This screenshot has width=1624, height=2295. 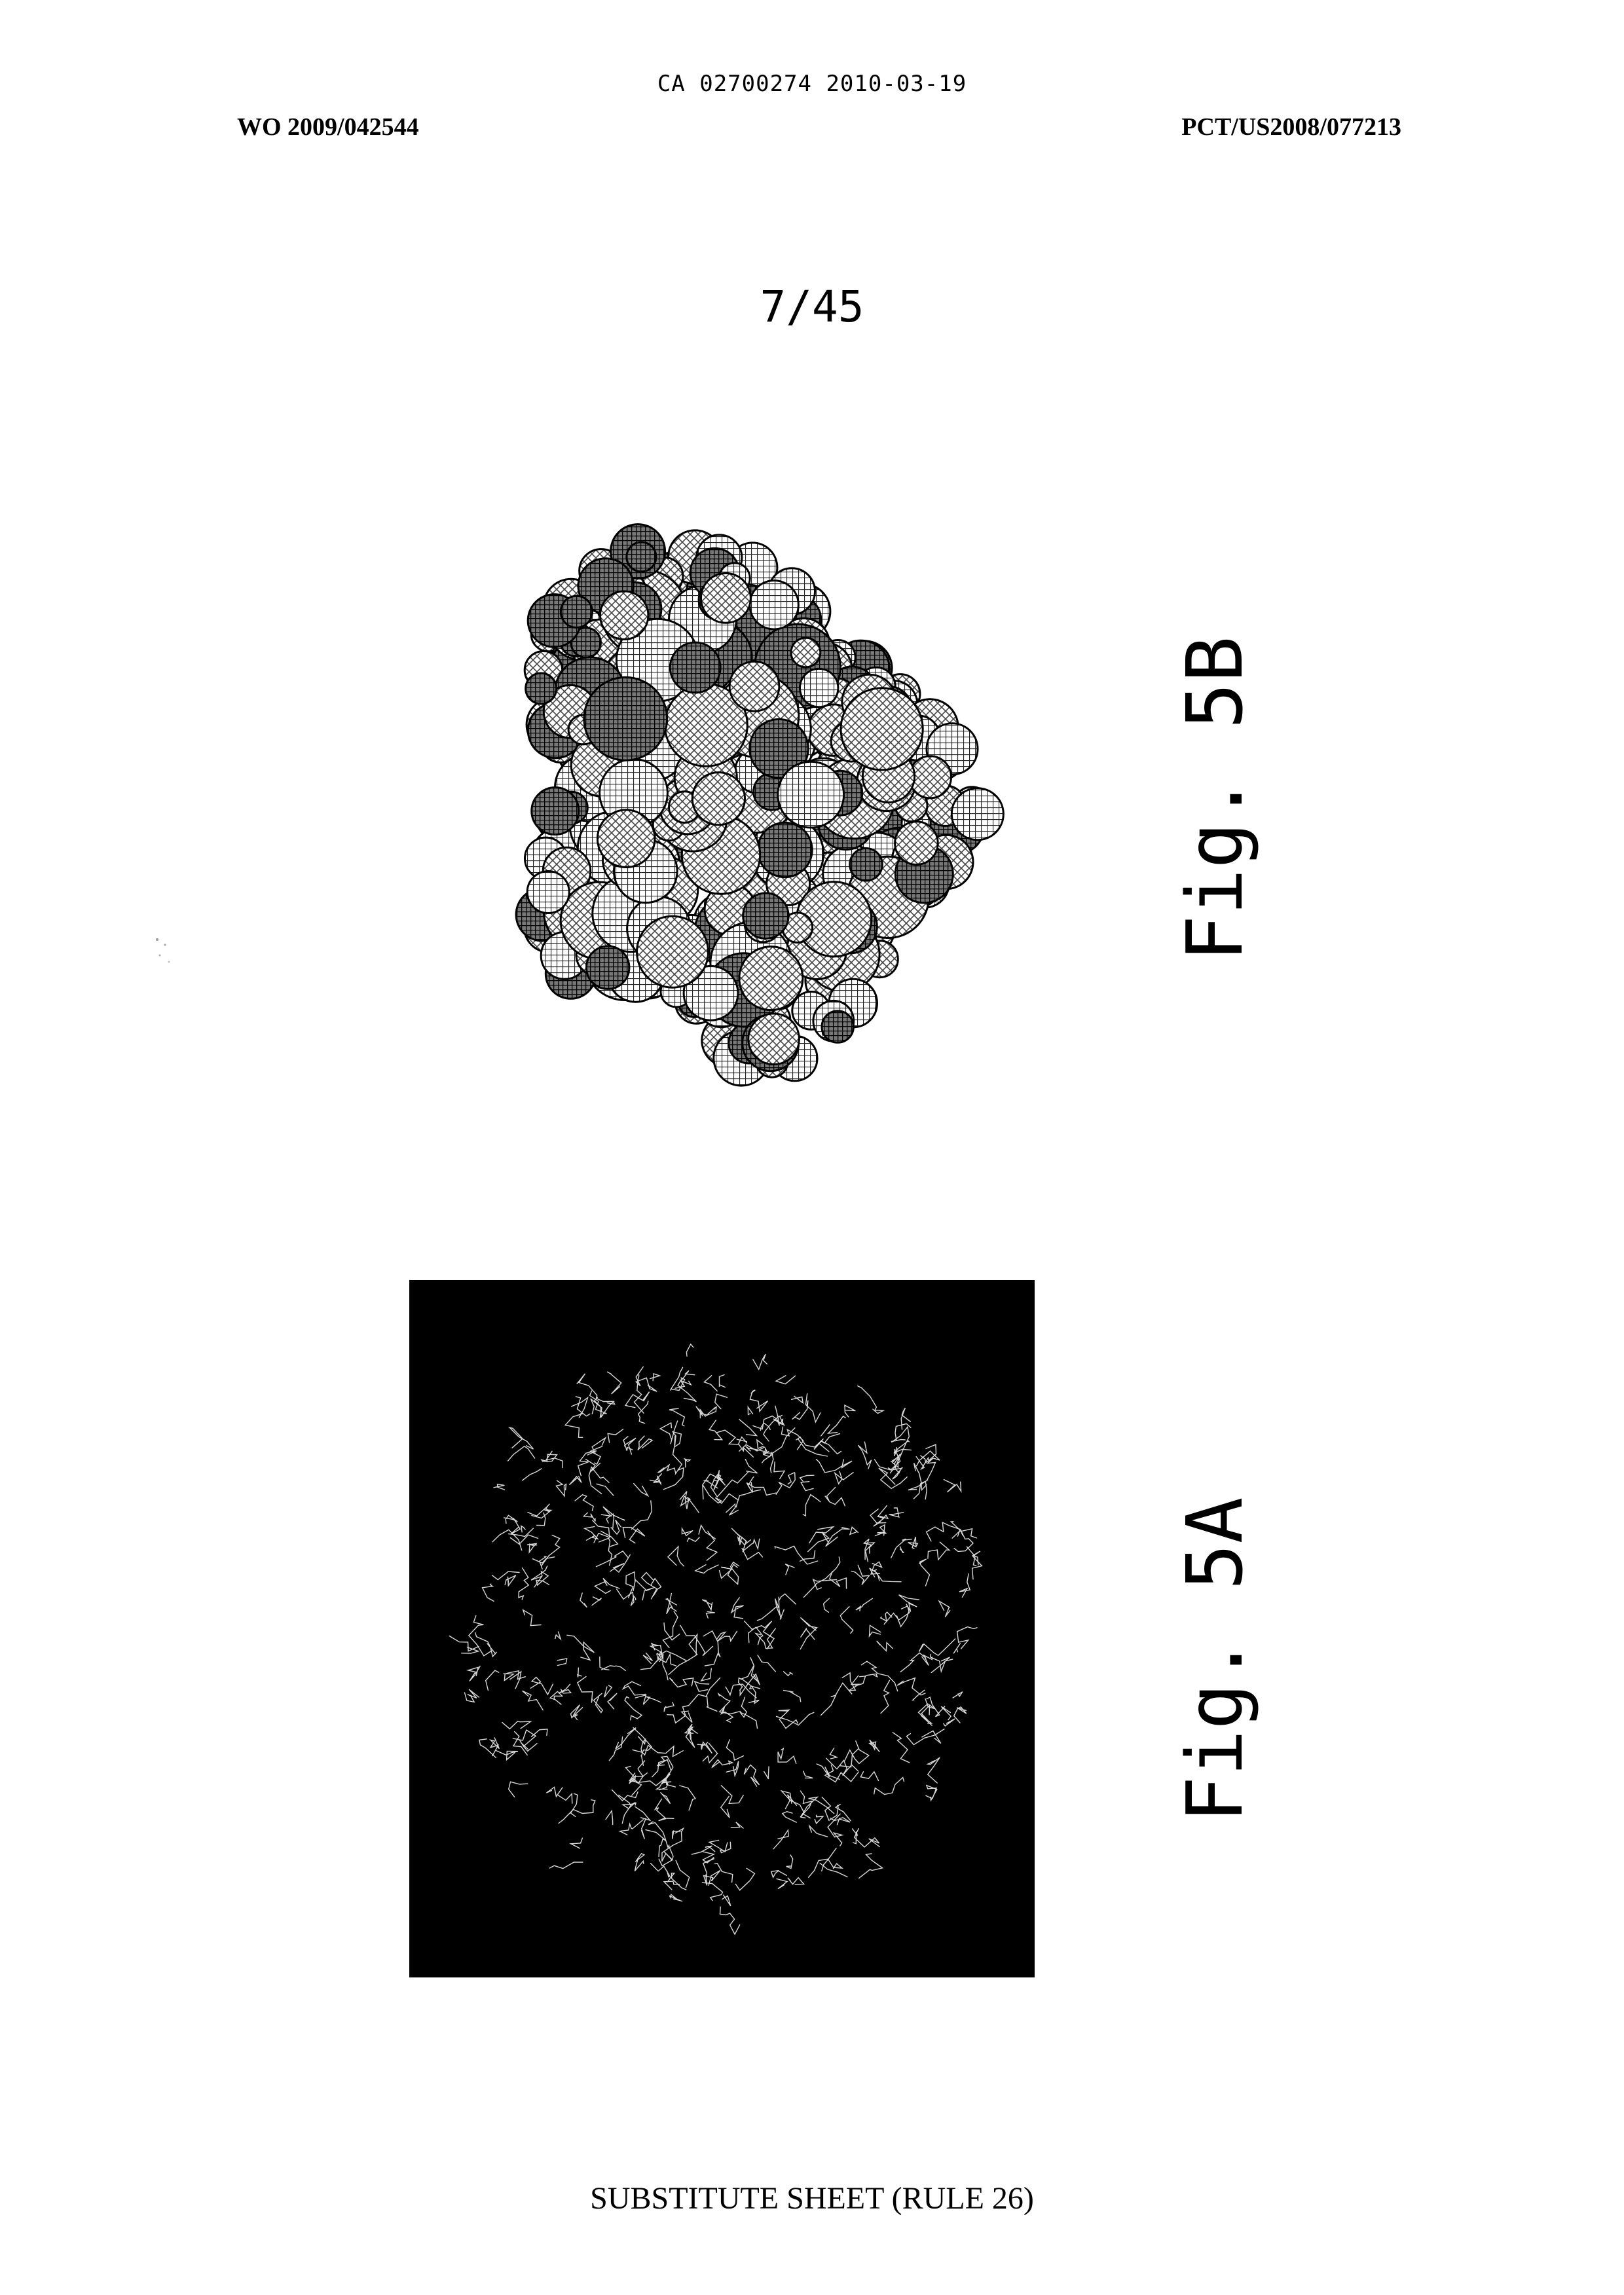 I want to click on pct-application-number: PCT/US2008/077213, so click(x=1291, y=127).